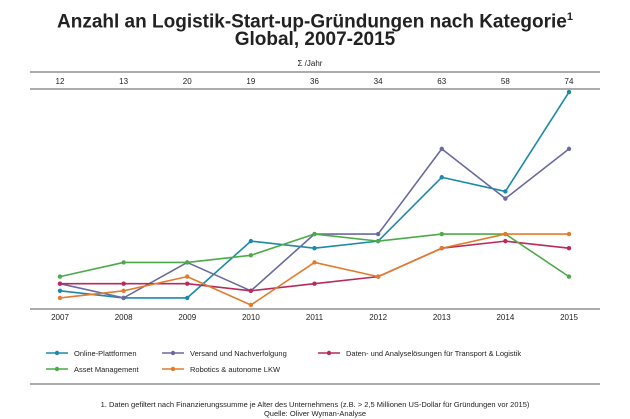 Image resolution: width=630 pixels, height=419 pixels. I want to click on total-label: 12, so click(60, 81).